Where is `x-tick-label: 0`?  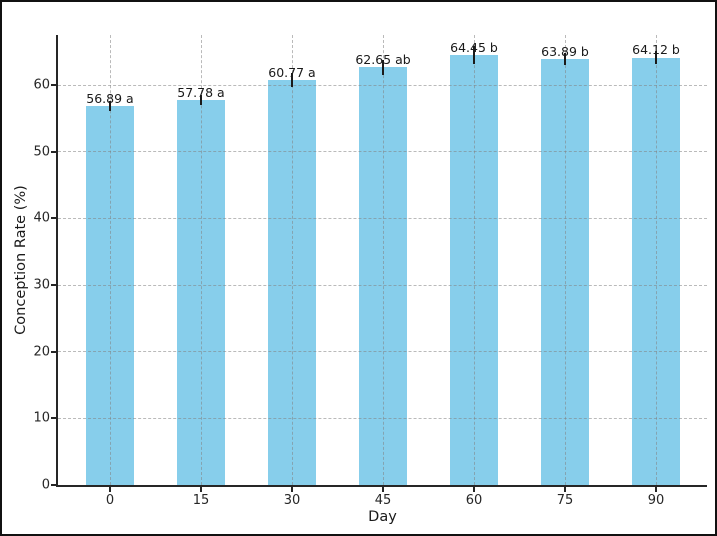
x-tick-label: 0 is located at coordinates (110, 500).